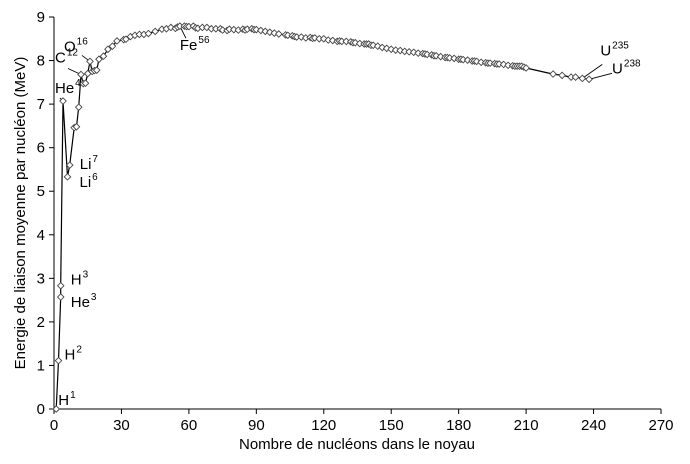 This screenshot has height=464, width=690. What do you see at coordinates (79, 350) in the screenshot?
I see `isotope-mass-number: 2` at bounding box center [79, 350].